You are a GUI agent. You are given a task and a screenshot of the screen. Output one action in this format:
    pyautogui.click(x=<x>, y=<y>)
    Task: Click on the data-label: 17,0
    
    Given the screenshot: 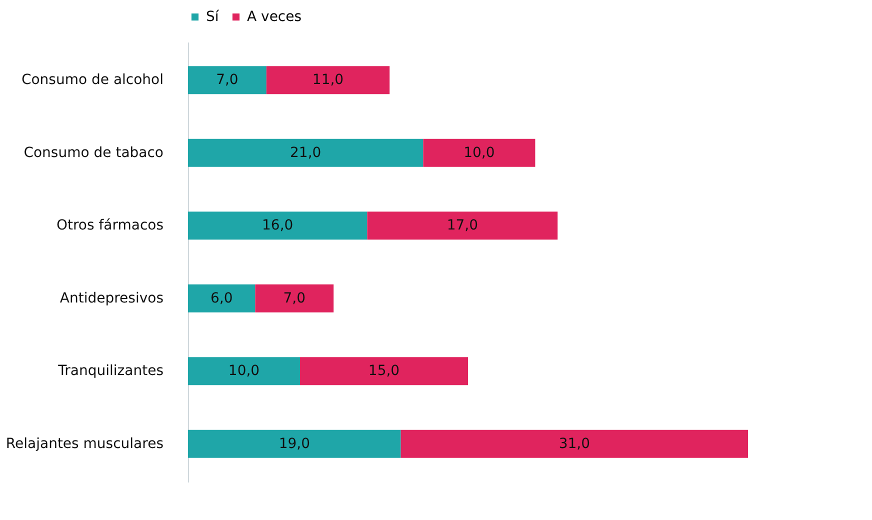 What is the action you would take?
    pyautogui.click(x=462, y=226)
    